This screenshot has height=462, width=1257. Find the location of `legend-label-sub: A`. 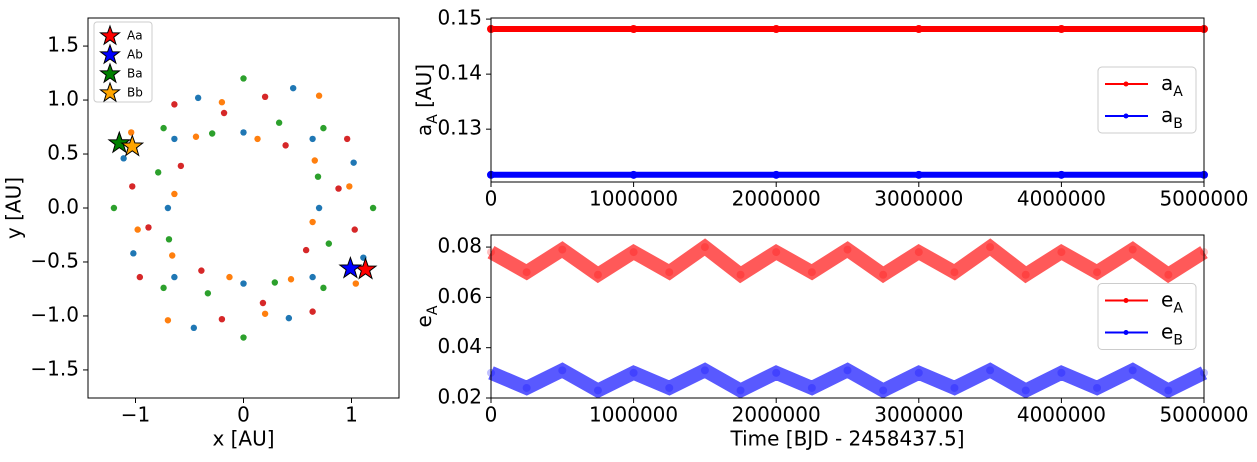

legend-label-sub: A is located at coordinates (1178, 309).